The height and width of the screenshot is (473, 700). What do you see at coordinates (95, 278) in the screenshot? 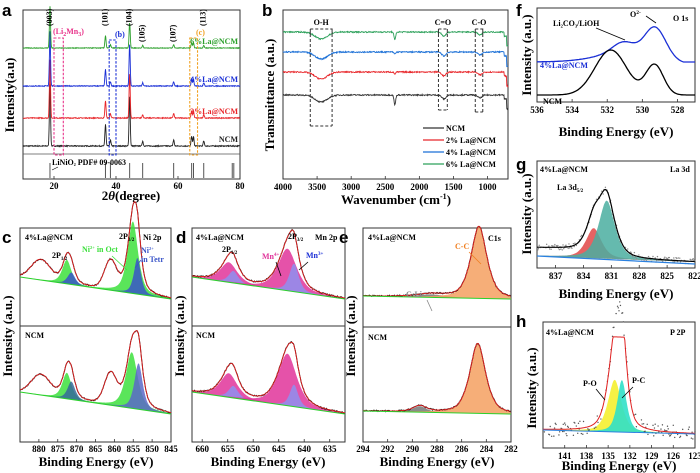
I see `xps-c-component-tetr` at bounding box center [95, 278].